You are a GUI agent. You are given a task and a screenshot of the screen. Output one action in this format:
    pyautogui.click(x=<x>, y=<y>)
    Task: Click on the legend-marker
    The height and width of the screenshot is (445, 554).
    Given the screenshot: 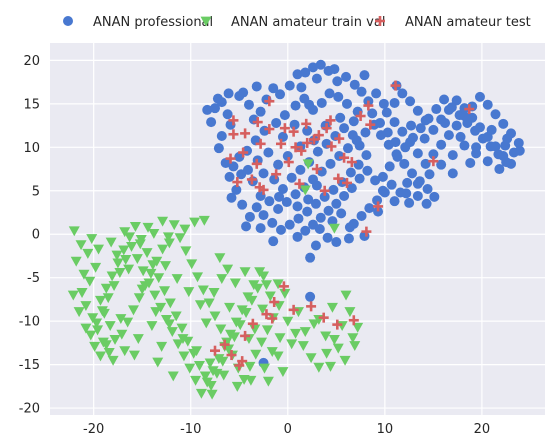 What is the action you would take?
    pyautogui.click(x=380, y=21)
    